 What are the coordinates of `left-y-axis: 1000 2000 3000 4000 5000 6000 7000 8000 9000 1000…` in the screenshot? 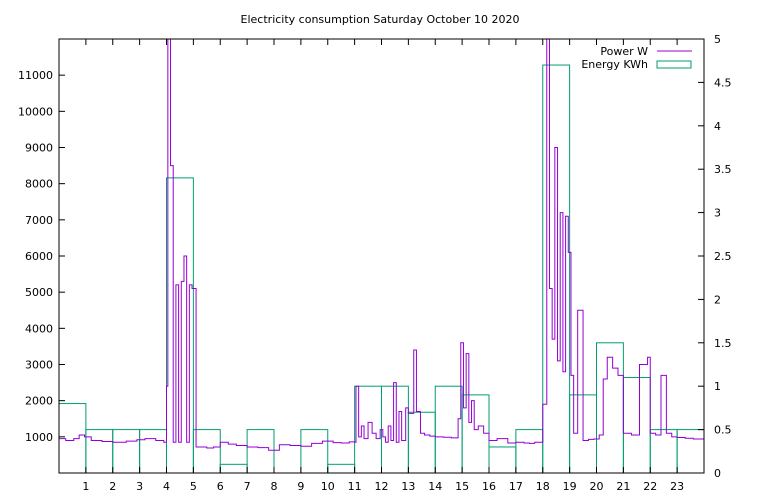 It's located at (41, 256).